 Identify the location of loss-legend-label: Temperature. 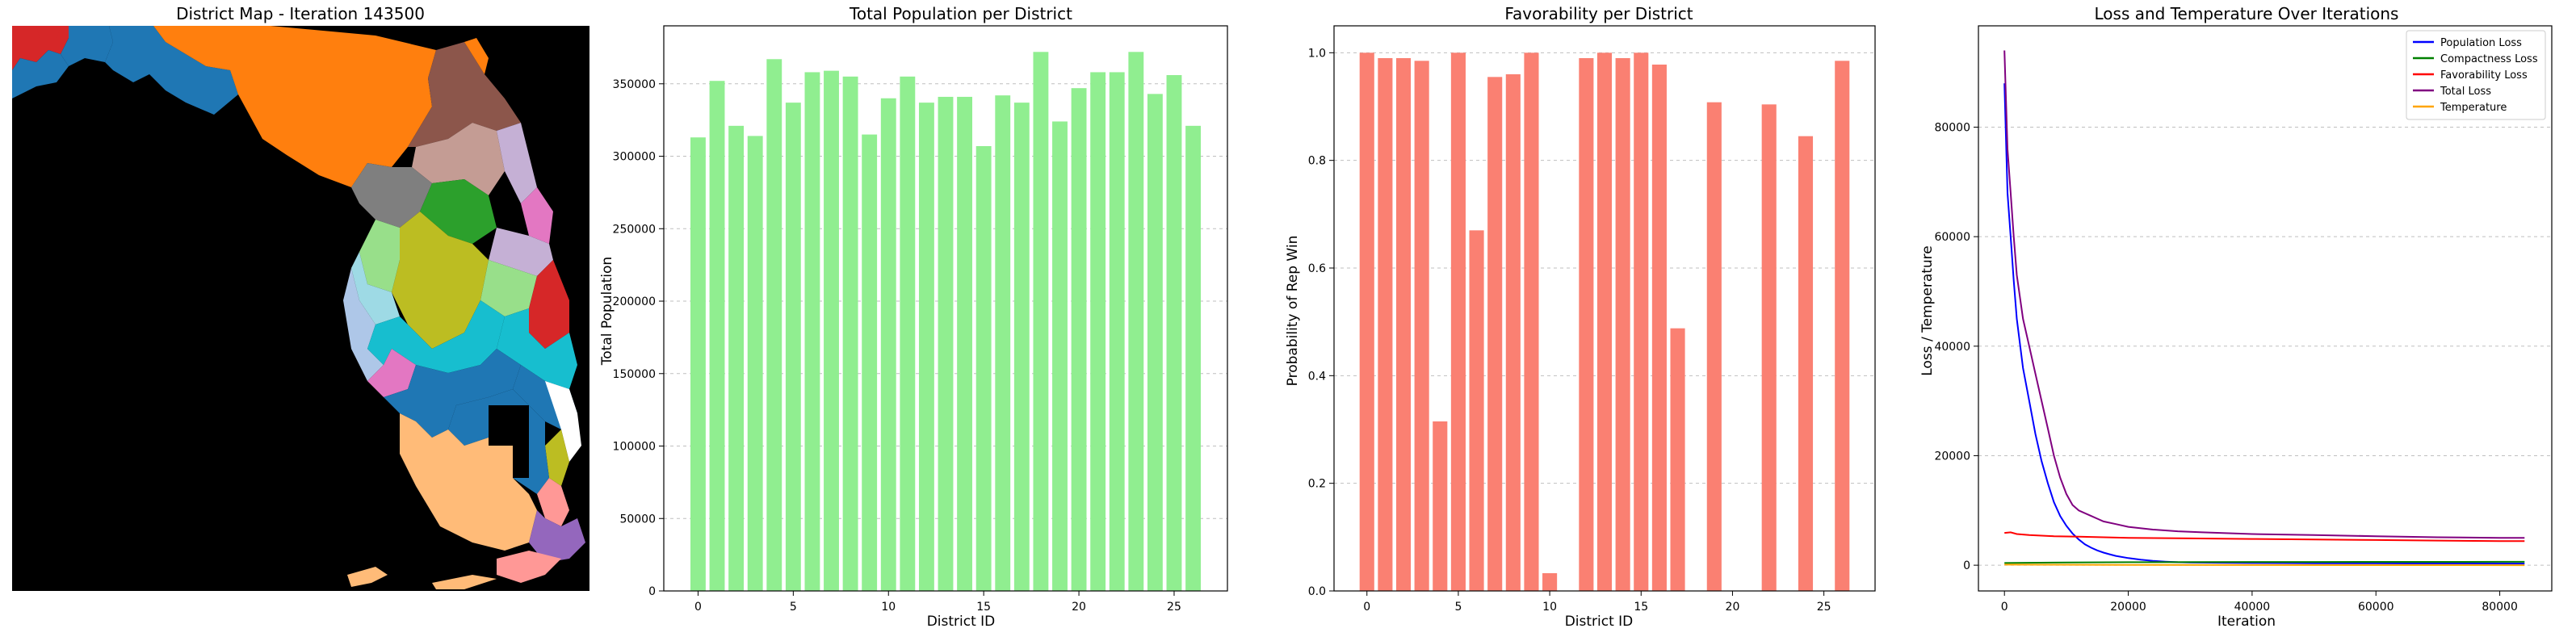
(2473, 108).